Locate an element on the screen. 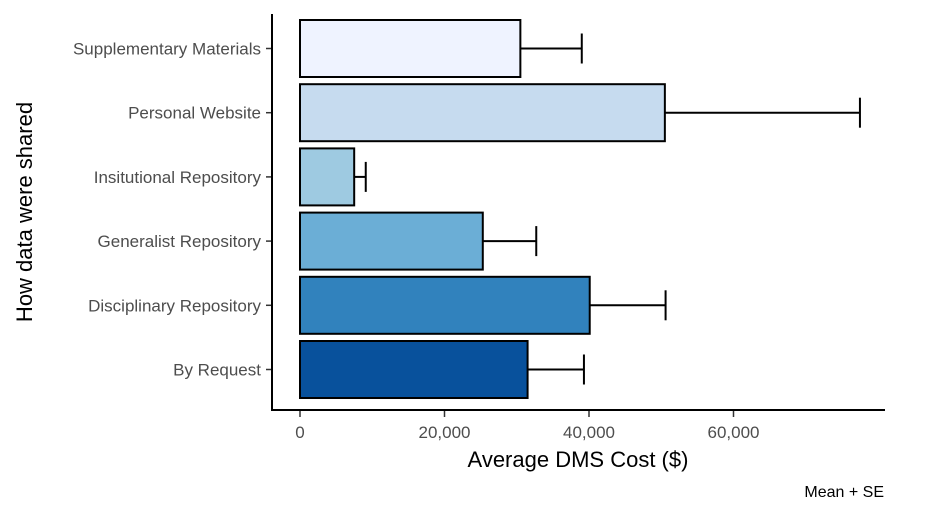 This screenshot has width=936, height=526. y-tick-label: Insitutional Repository is located at coordinates (178, 177).